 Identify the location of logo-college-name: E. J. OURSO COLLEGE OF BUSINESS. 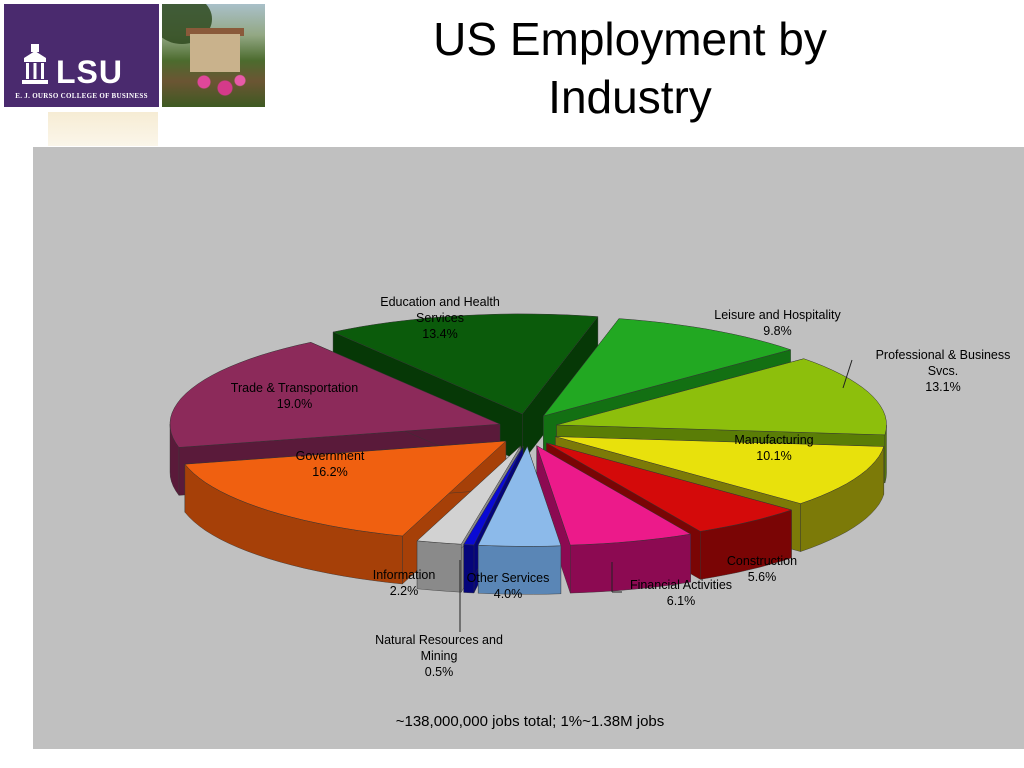
(81, 96).